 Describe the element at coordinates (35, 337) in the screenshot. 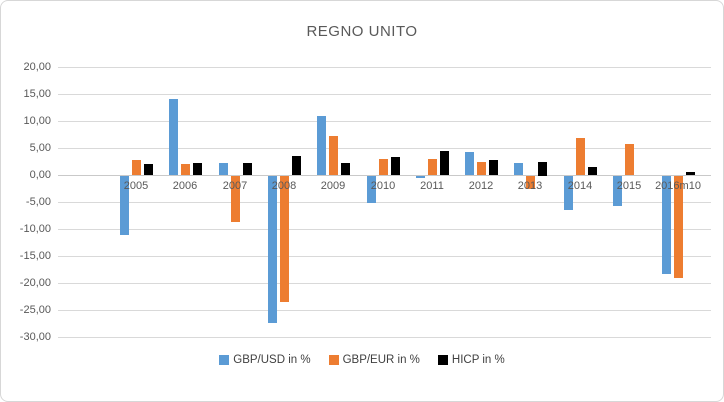

I see `y-axis-tick-label: -30,00` at that location.